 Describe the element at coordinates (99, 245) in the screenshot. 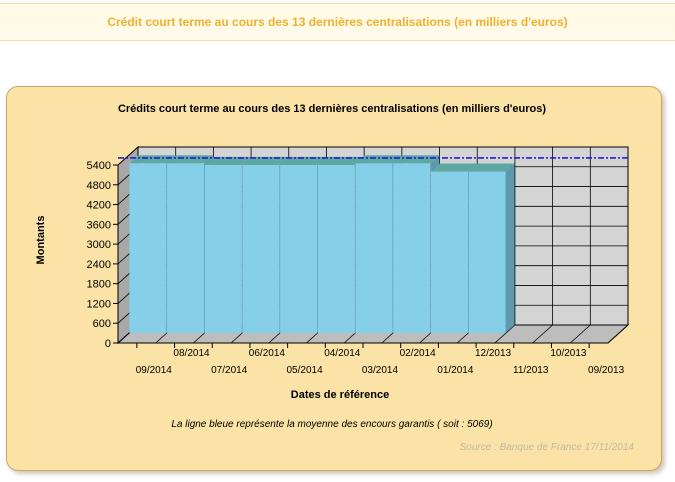

I see `y-tick-label: 3000` at that location.